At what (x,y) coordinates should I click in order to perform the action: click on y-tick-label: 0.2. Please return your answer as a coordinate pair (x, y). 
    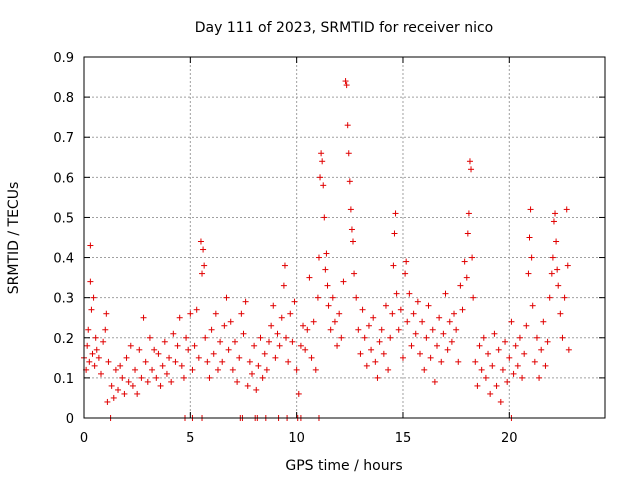
    Looking at the image, I should click on (63, 339).